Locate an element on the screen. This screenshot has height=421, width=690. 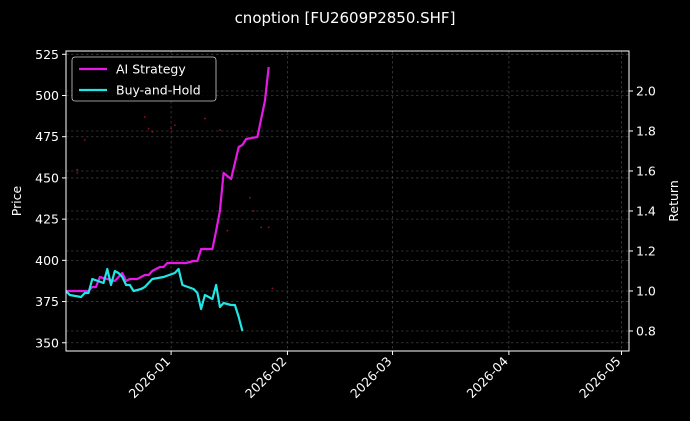
series-line-buy-and-hold is located at coordinates (154, 299).